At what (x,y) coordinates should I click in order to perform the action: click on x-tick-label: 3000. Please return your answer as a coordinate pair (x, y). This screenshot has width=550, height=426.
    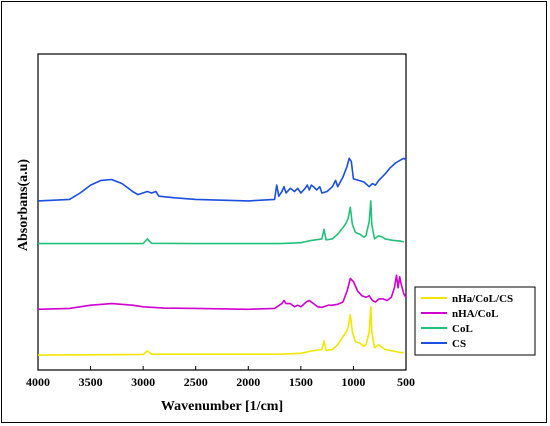
    Looking at the image, I should click on (143, 382).